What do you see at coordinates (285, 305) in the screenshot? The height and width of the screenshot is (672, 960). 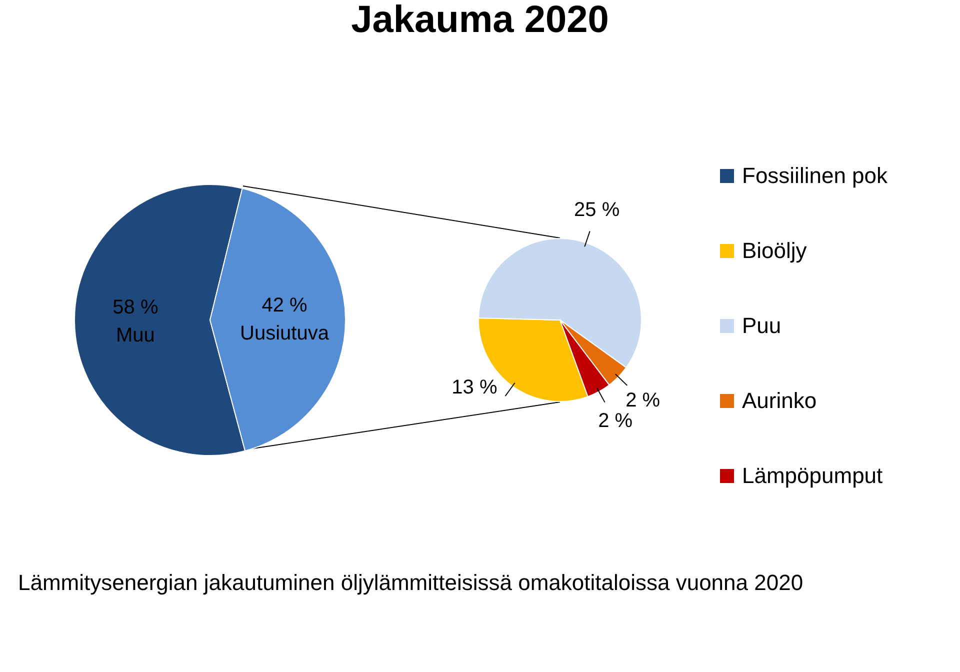 I see `data-label: 42 %` at bounding box center [285, 305].